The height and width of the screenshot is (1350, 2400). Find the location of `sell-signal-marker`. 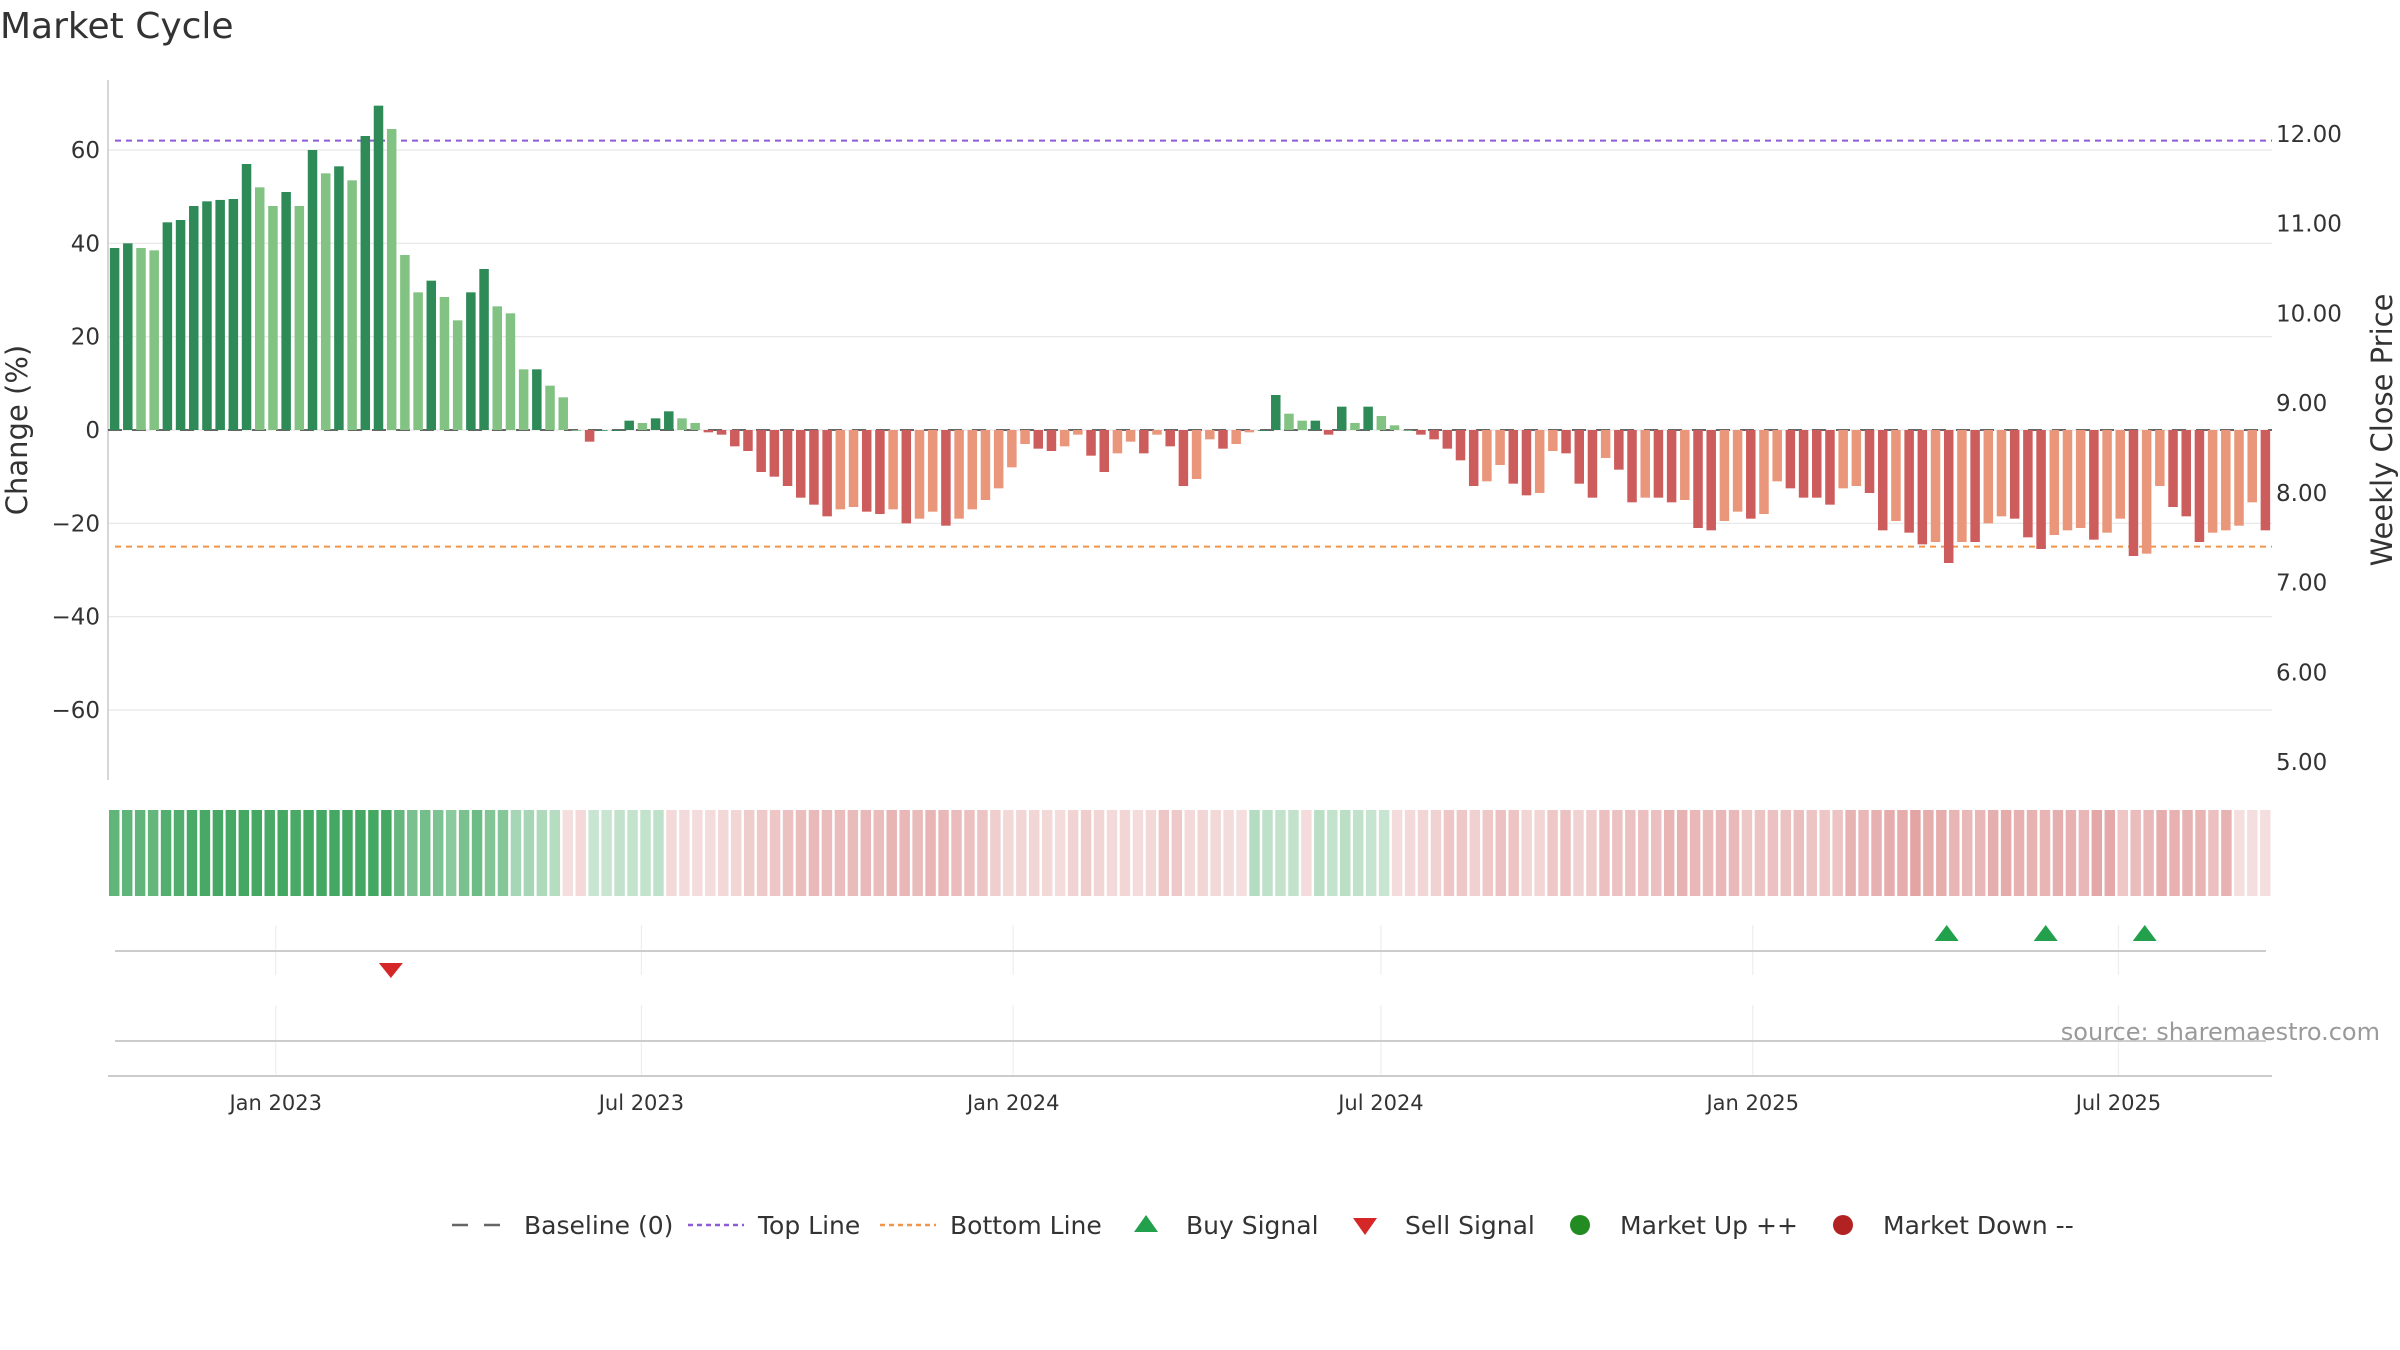

sell-signal-marker is located at coordinates (390, 970).